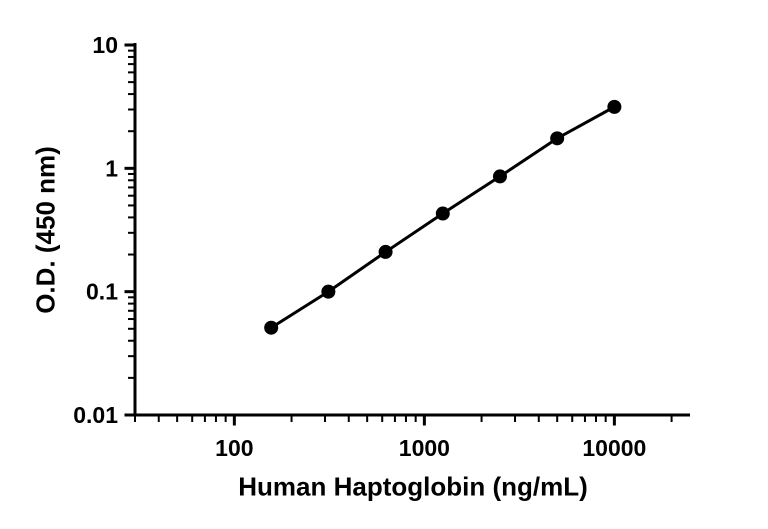 This screenshot has height=529, width=768. What do you see at coordinates (45, 230) in the screenshot?
I see `y-axis-label: O.D. (450 nm)` at bounding box center [45, 230].